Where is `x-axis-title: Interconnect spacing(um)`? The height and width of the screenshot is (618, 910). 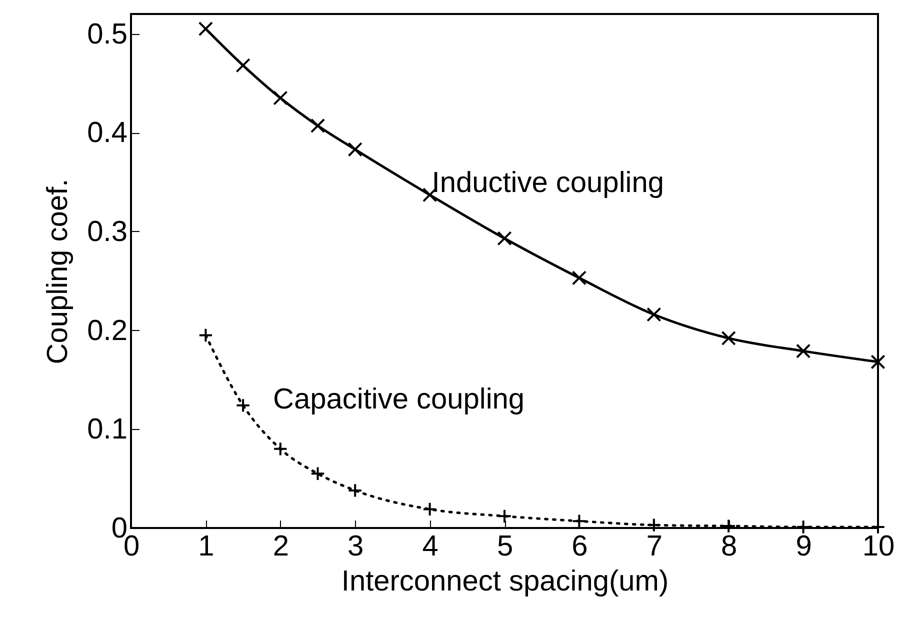 x-axis-title: Interconnect spacing(um) is located at coordinates (505, 582).